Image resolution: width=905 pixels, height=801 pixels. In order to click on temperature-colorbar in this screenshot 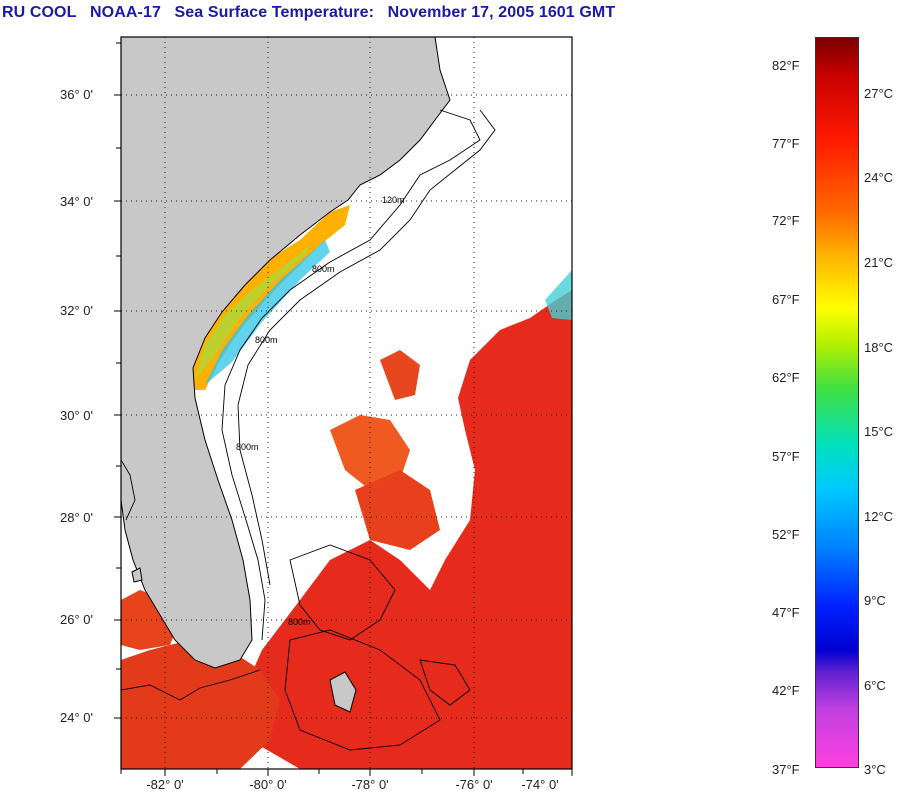, I will do `click(837, 402)`.